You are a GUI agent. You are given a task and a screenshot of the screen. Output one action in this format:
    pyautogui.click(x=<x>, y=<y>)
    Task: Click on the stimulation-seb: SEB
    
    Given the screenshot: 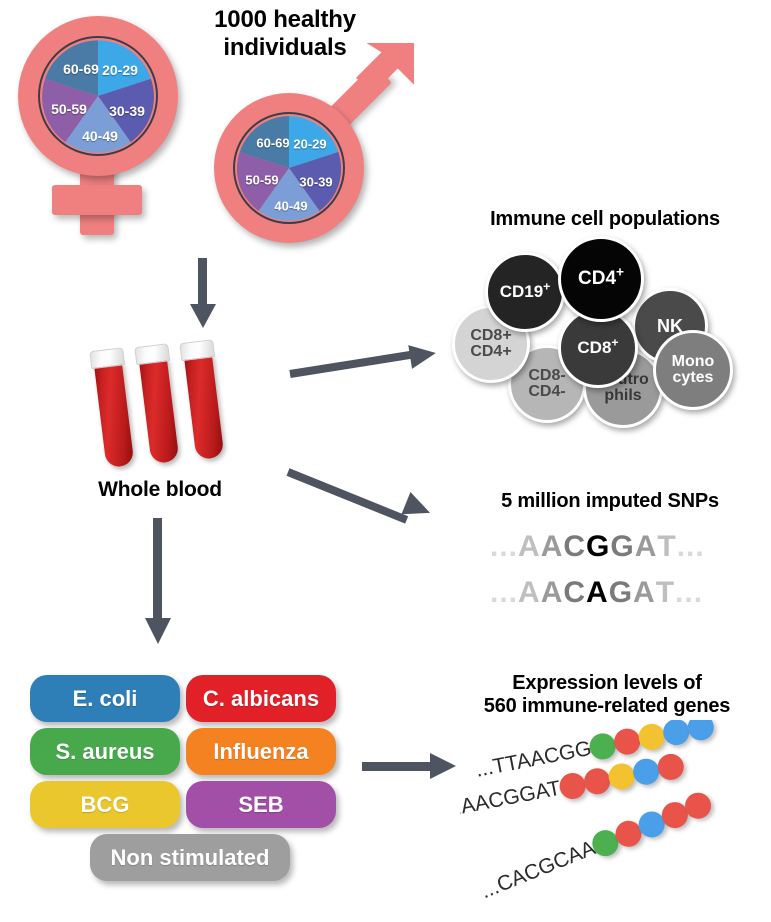 What is the action you would take?
    pyautogui.click(x=261, y=804)
    